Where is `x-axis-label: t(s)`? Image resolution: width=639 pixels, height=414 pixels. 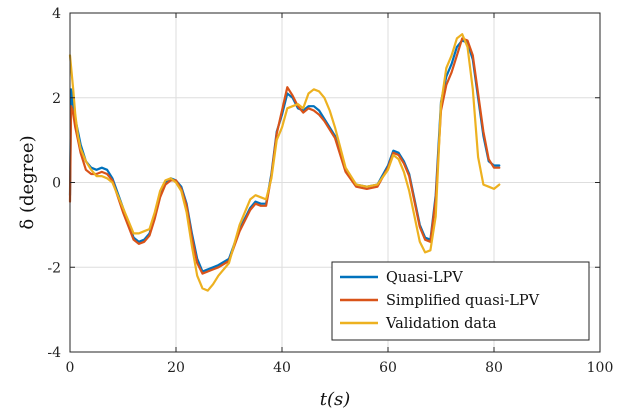 x-axis-label: t(s) is located at coordinates (335, 399).